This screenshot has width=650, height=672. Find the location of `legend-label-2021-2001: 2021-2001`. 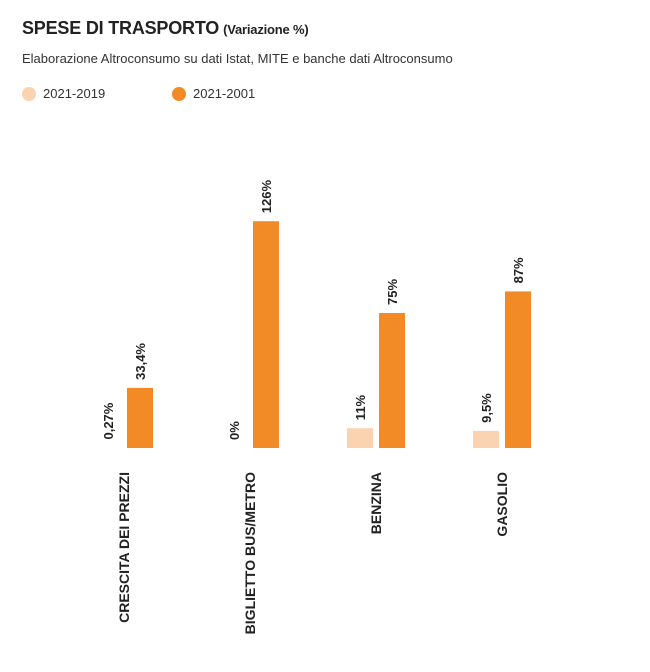

legend-label-2021-2001: 2021-2001 is located at coordinates (224, 93).